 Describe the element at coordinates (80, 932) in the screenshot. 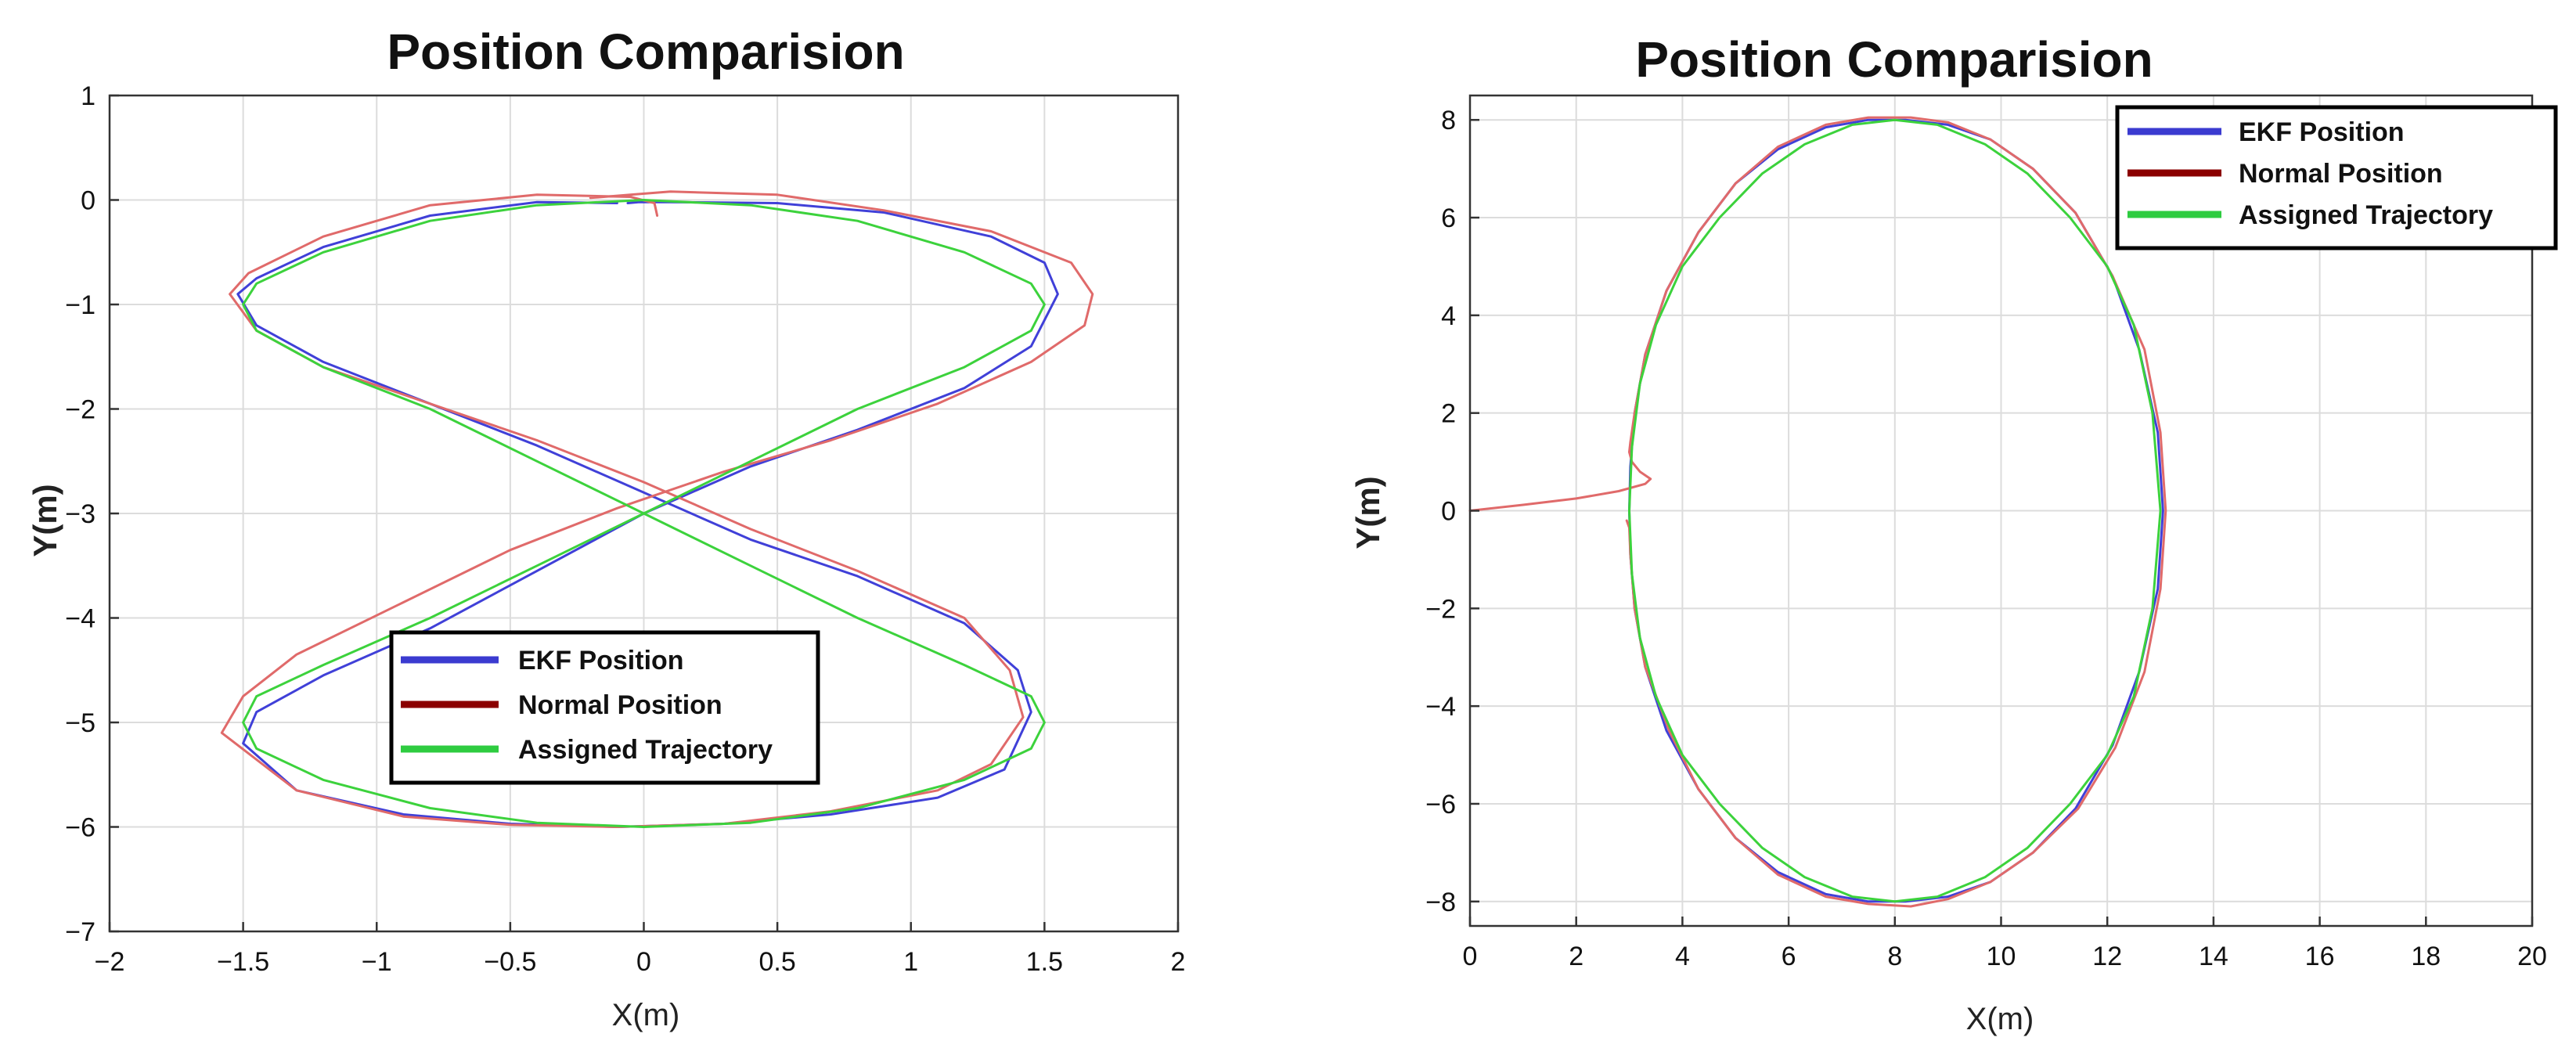

I see `y-tick-label: −7` at that location.